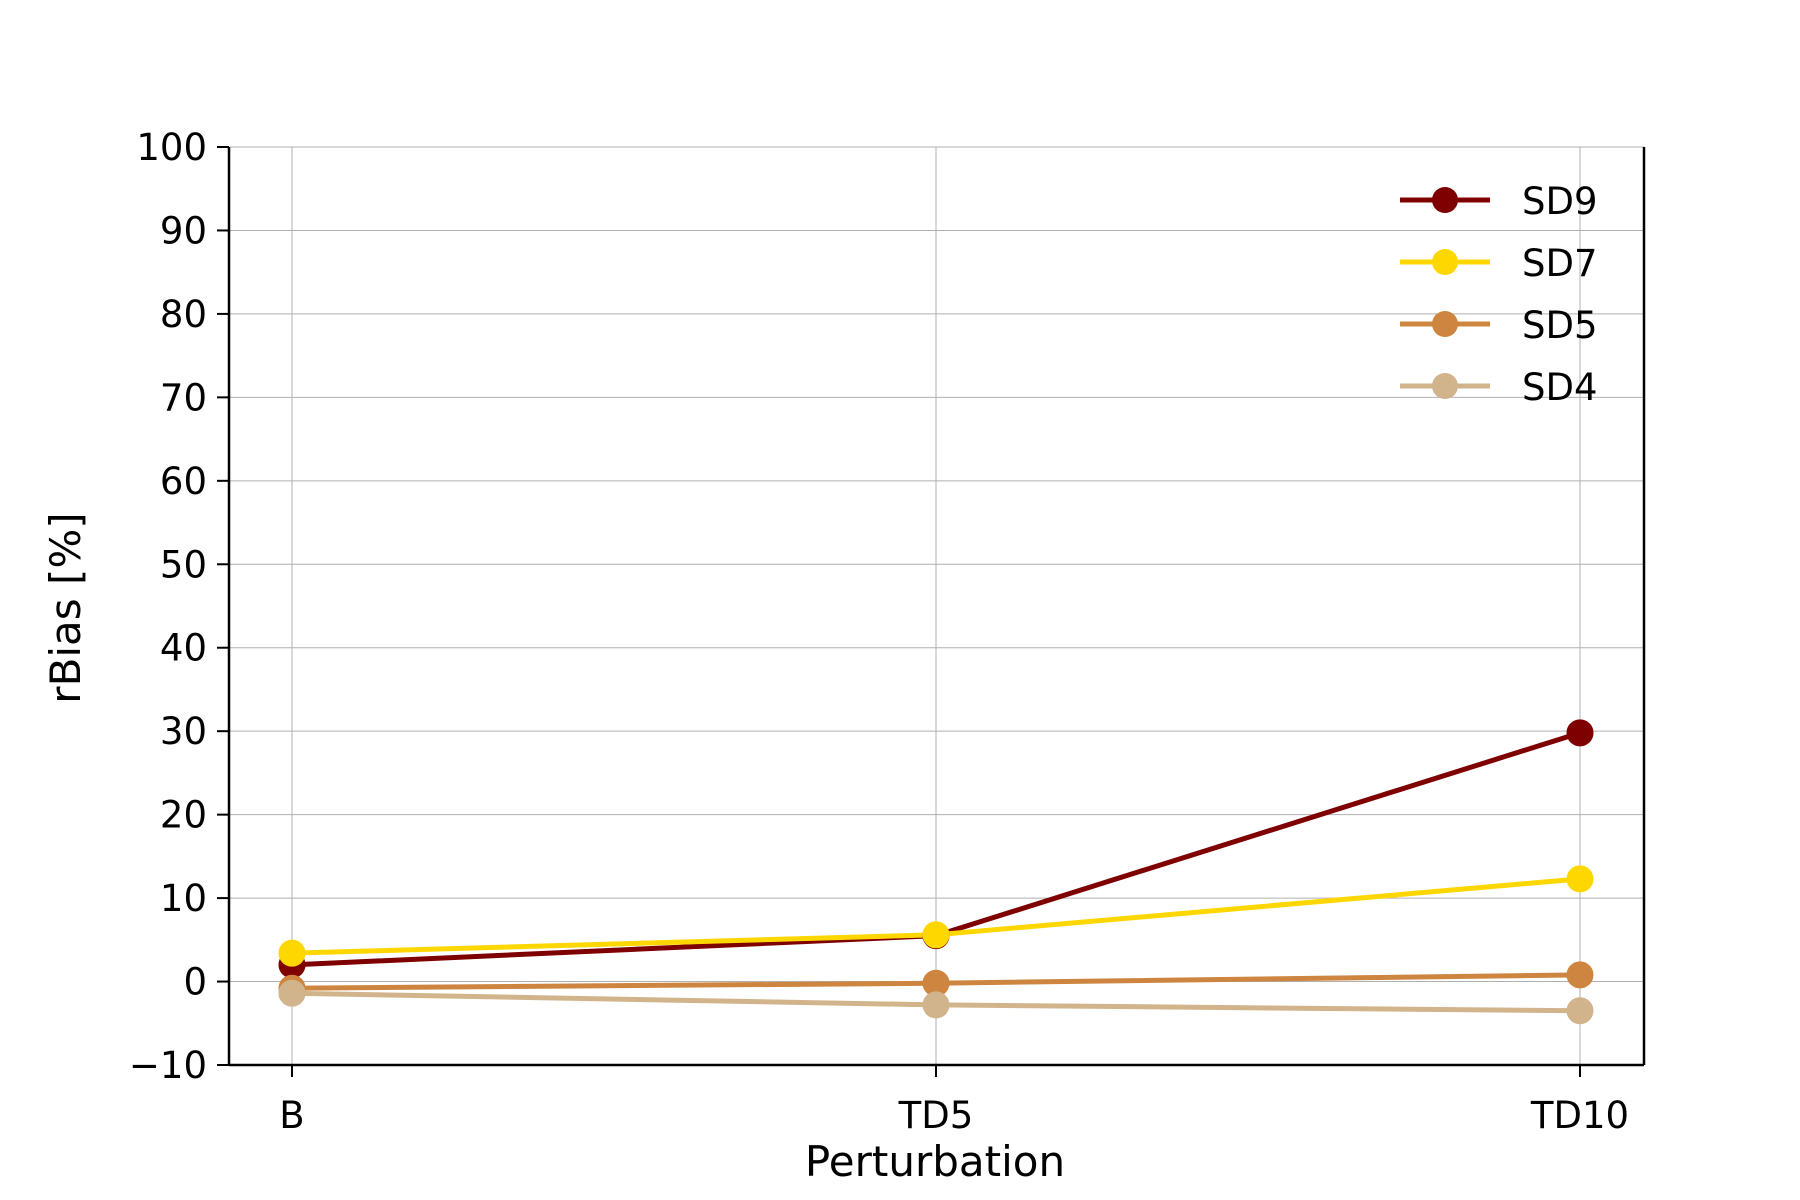 This screenshot has height=1200, width=1800. Describe the element at coordinates (1560, 201) in the screenshot. I see `legend-label: SD9` at that location.